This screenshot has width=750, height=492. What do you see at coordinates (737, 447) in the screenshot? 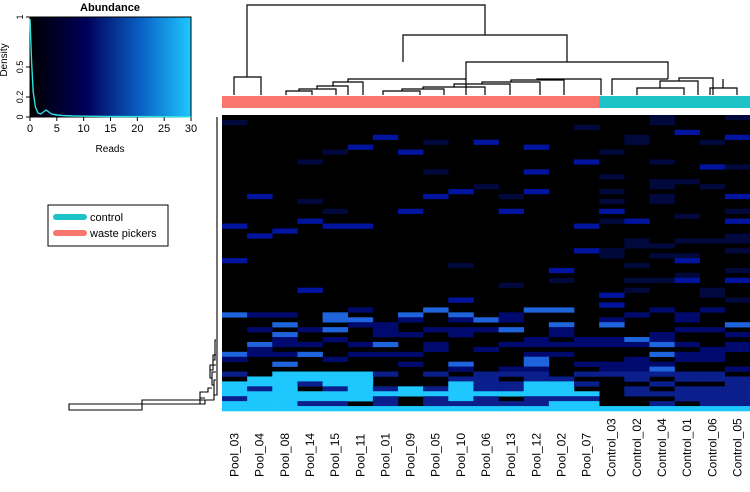
I see `column-label: Control_05` at bounding box center [737, 447].